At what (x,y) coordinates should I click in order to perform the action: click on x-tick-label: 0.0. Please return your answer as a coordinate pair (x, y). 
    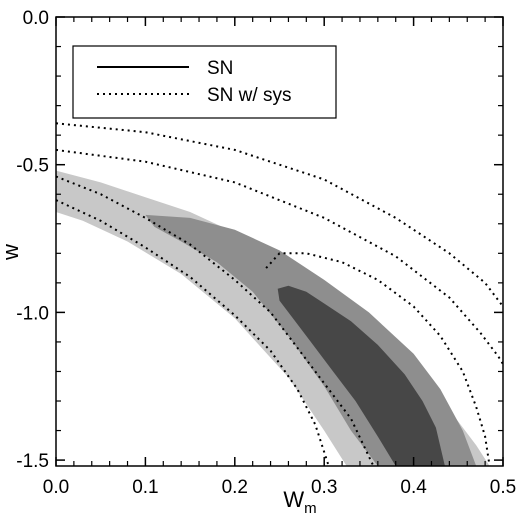
    Looking at the image, I should click on (56, 487).